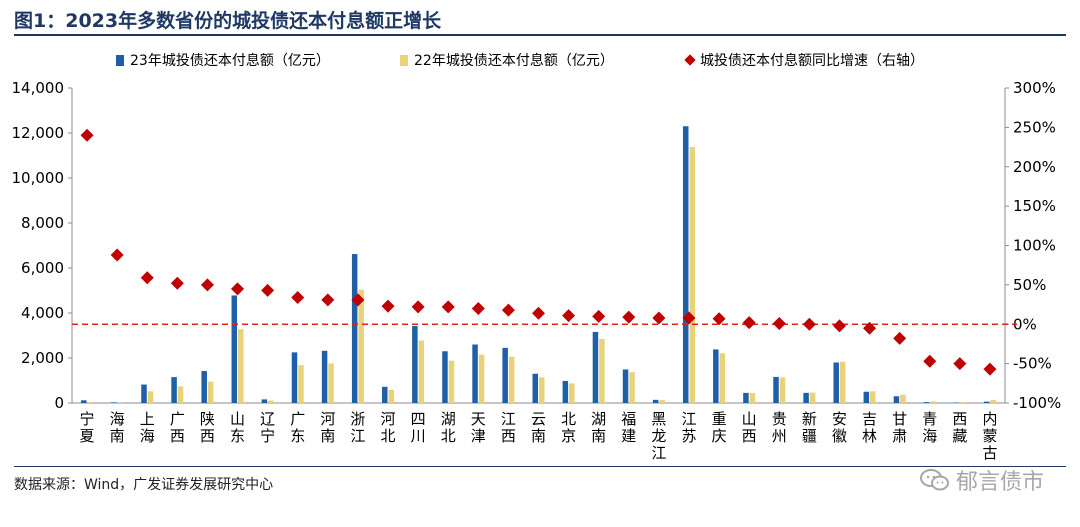  Describe the element at coordinates (598, 436) in the screenshot. I see `x-tick-label: 南` at that location.